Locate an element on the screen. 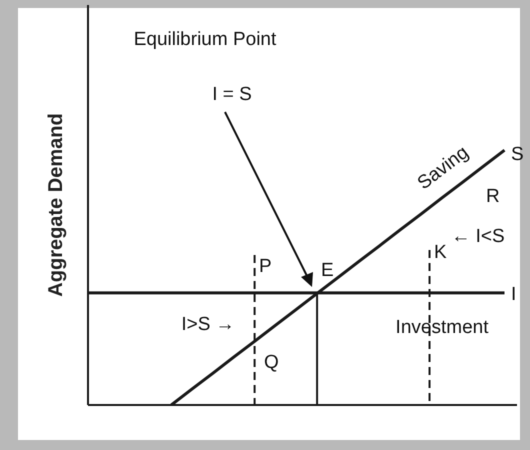 Image resolution: width=530 pixels, height=450 pixels. annotation: E is located at coordinates (327, 270).